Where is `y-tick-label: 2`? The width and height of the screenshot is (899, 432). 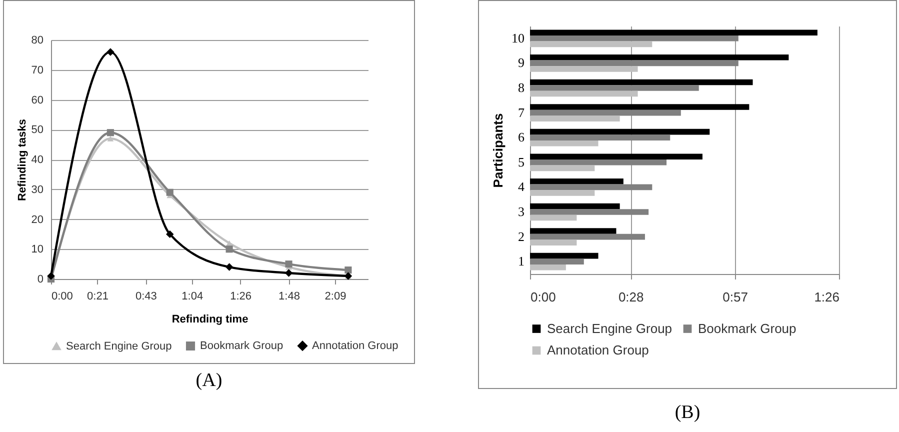
y-tick-label: 2 is located at coordinates (521, 236).